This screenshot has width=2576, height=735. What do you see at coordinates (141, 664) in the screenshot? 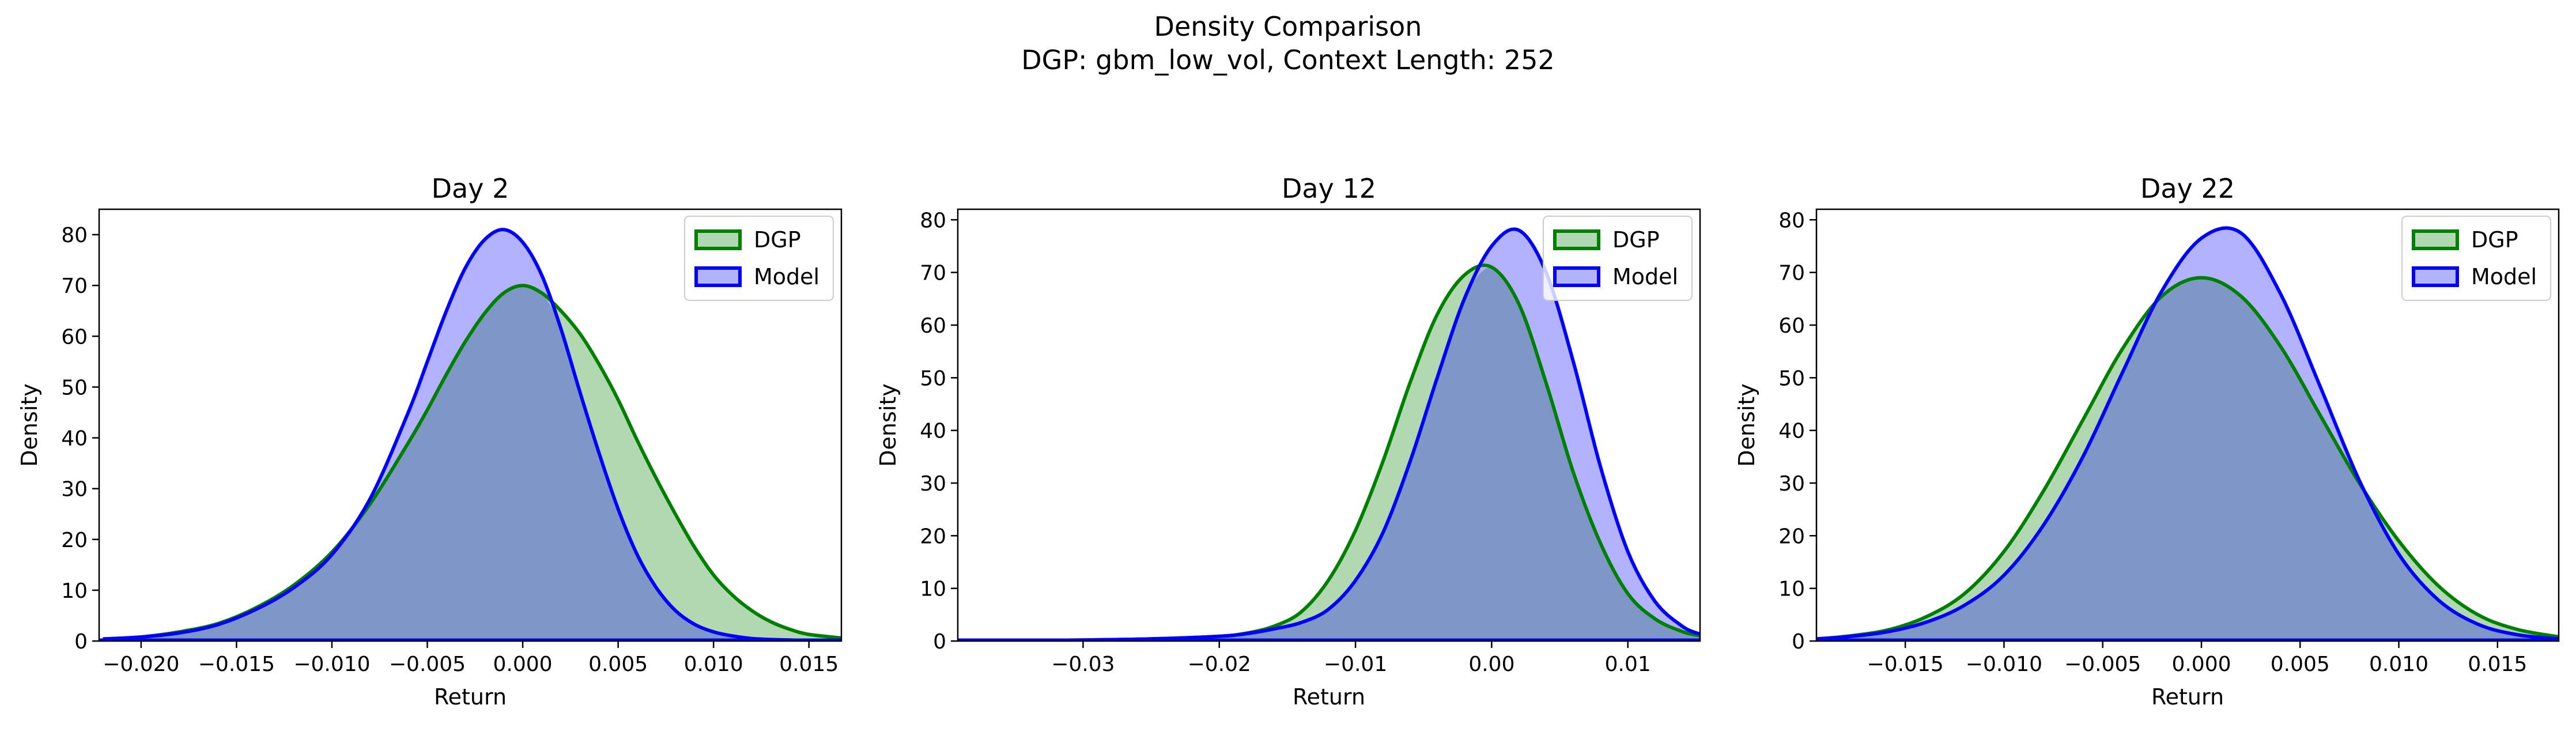
I see `x-tick-label: −0.020` at bounding box center [141, 664].